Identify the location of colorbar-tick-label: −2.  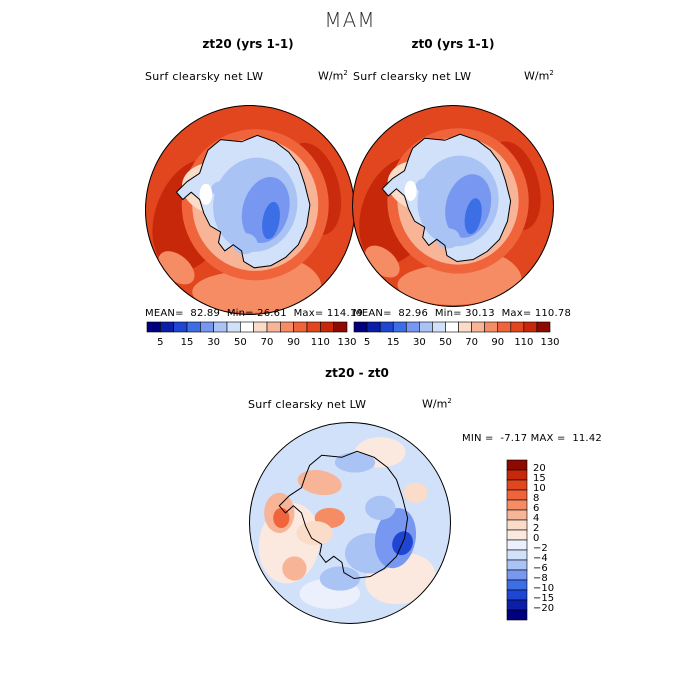
(540, 548).